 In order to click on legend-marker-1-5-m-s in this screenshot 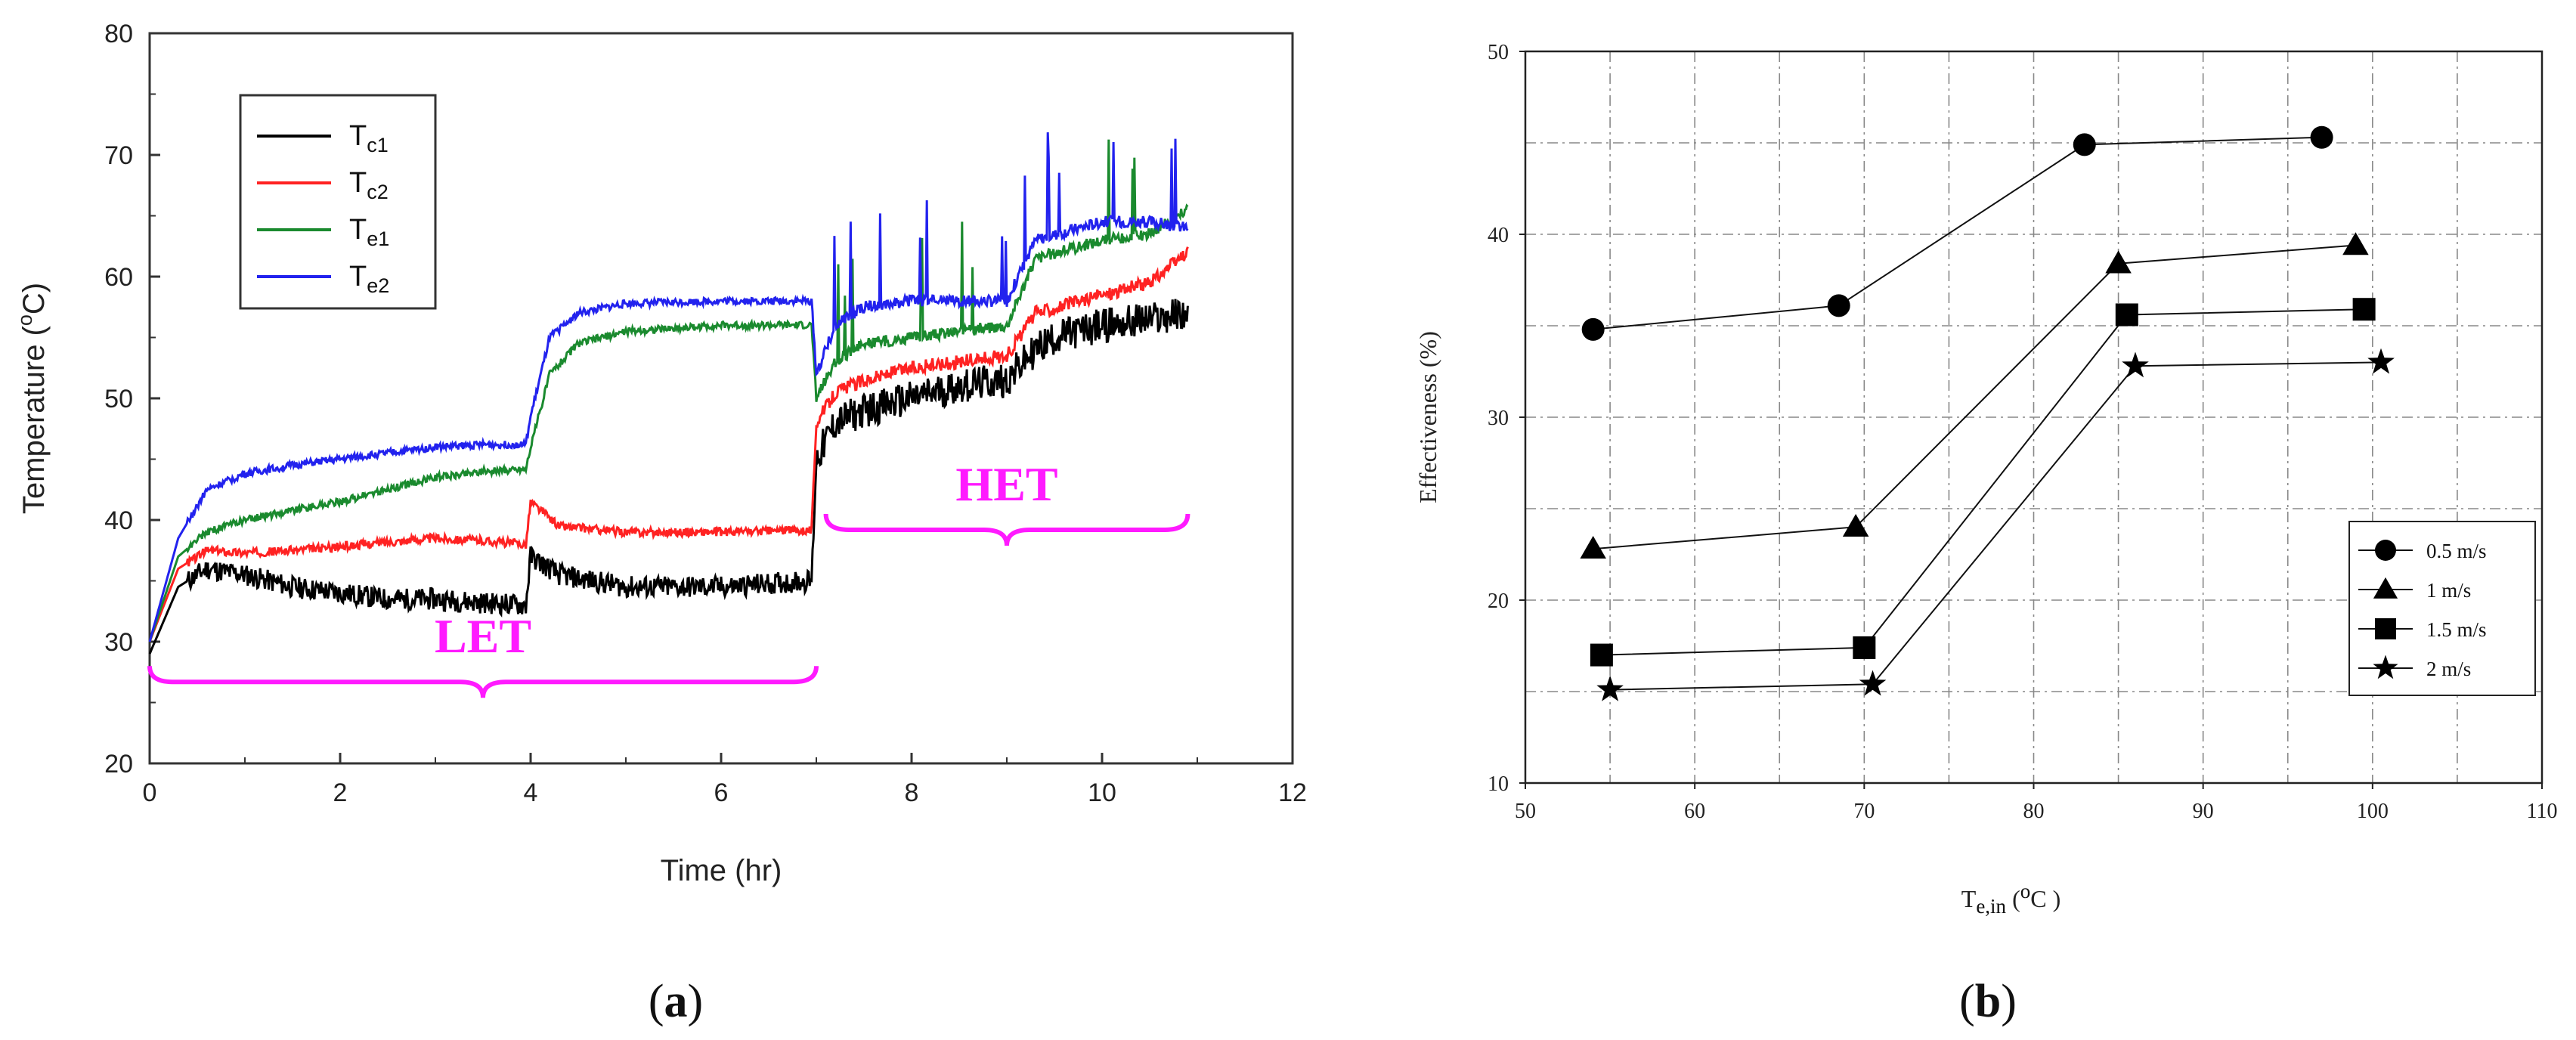, I will do `click(2385, 628)`.